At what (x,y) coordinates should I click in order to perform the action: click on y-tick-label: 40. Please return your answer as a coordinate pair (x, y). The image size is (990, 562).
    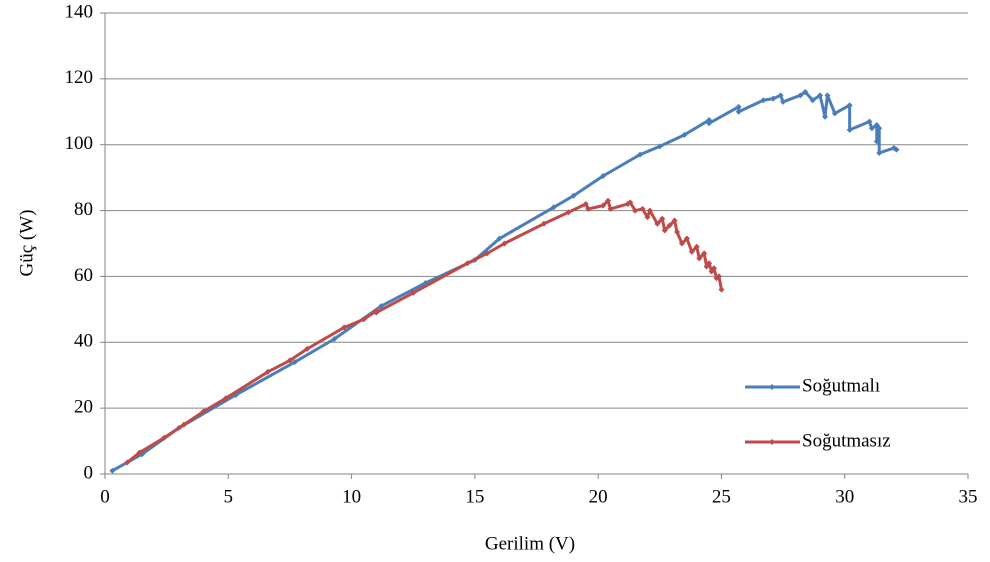
    Looking at the image, I should click on (83, 341).